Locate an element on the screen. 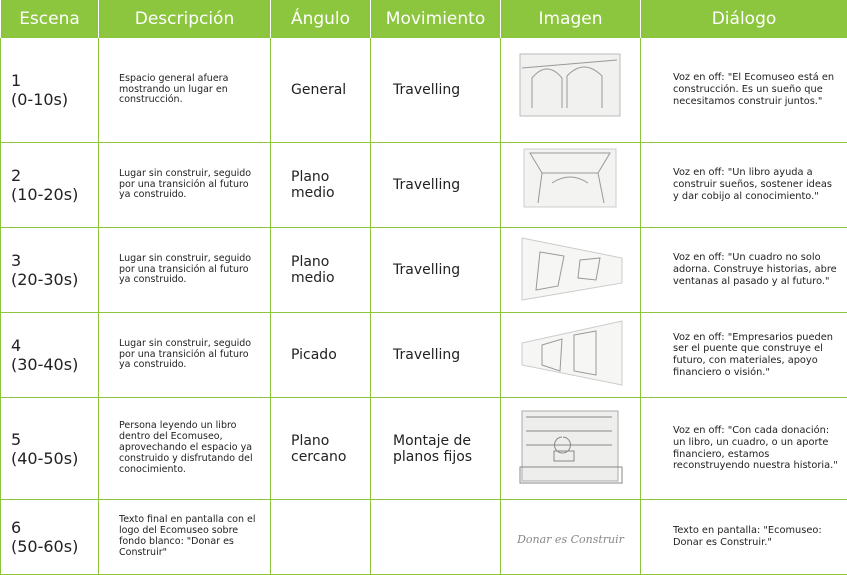 This screenshot has width=847, height=575. scene-cell: 6(50-60s) is located at coordinates (50, 537).